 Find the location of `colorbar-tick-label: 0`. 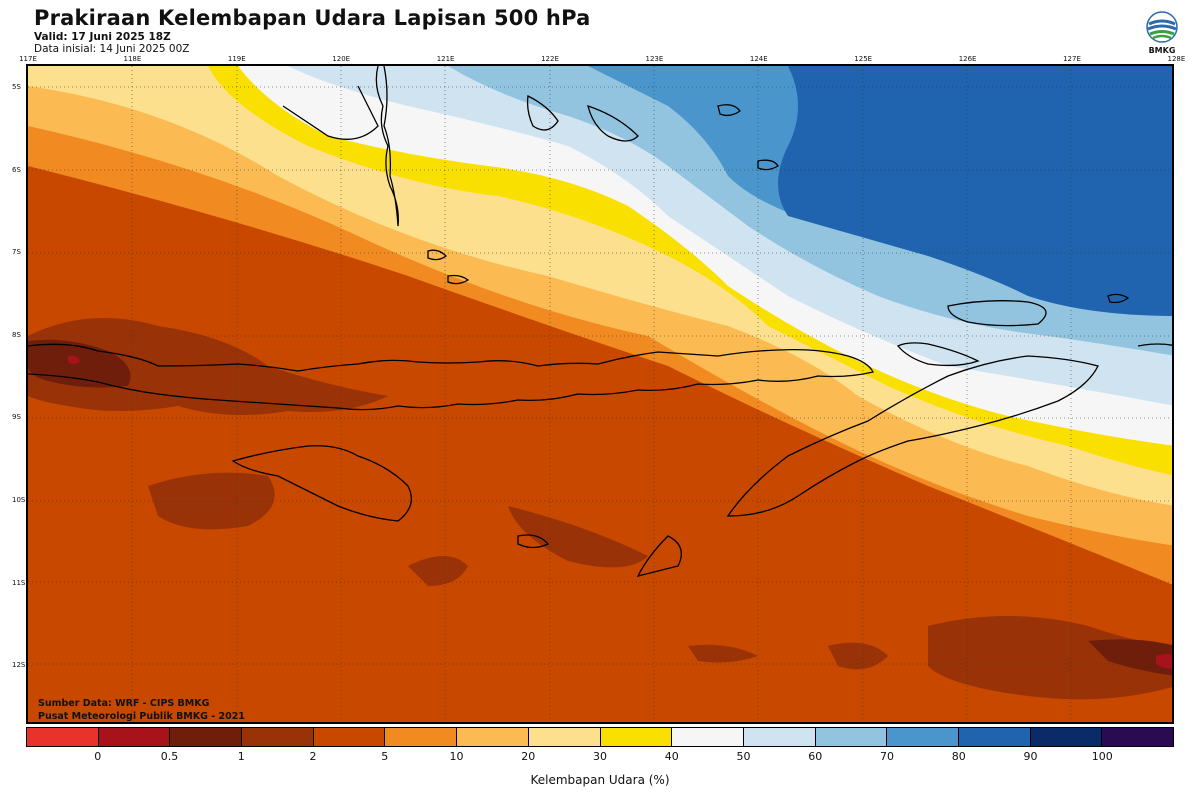

colorbar-tick-label: 0 is located at coordinates (98, 756).